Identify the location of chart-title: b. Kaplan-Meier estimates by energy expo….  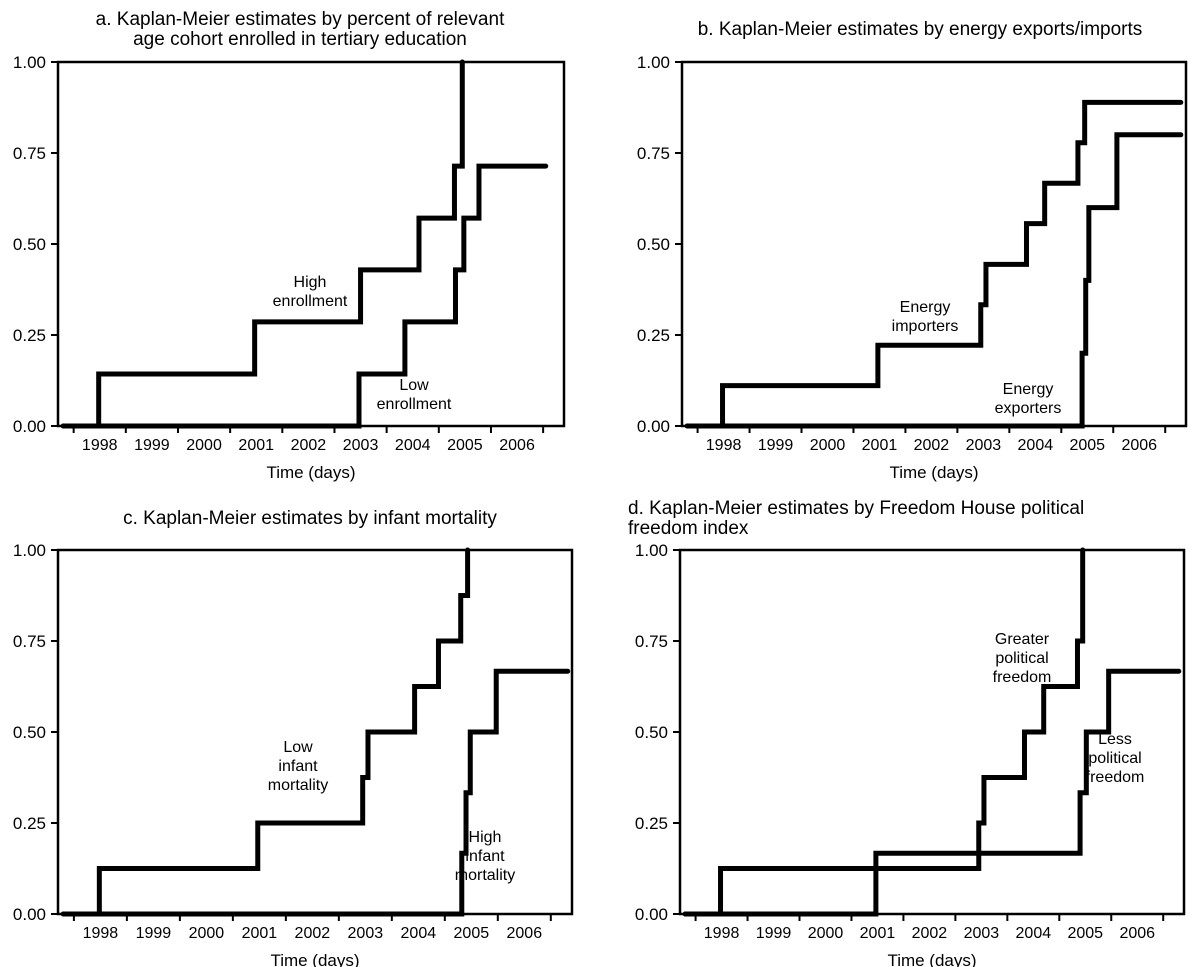
(920, 29).